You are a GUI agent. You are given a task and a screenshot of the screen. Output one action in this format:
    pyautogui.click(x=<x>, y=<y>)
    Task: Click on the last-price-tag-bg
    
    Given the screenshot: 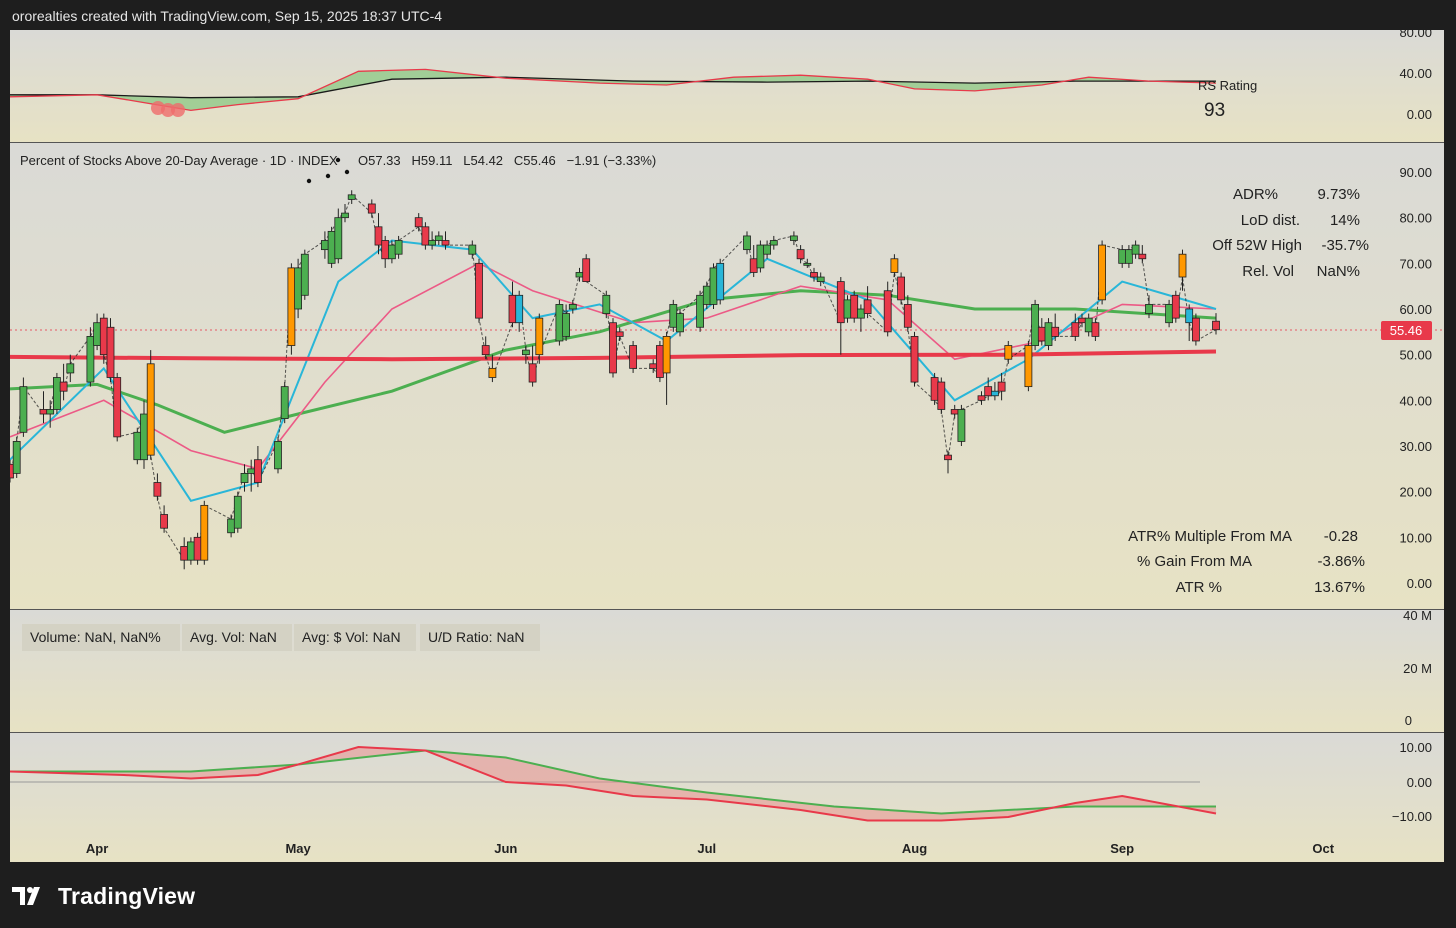 What is the action you would take?
    pyautogui.click(x=1406, y=330)
    